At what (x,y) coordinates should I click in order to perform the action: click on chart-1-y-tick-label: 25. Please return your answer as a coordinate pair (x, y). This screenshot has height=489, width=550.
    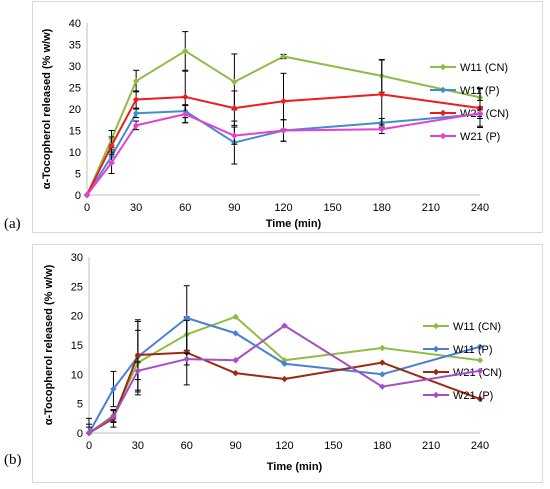
    Looking at the image, I should click on (77, 287).